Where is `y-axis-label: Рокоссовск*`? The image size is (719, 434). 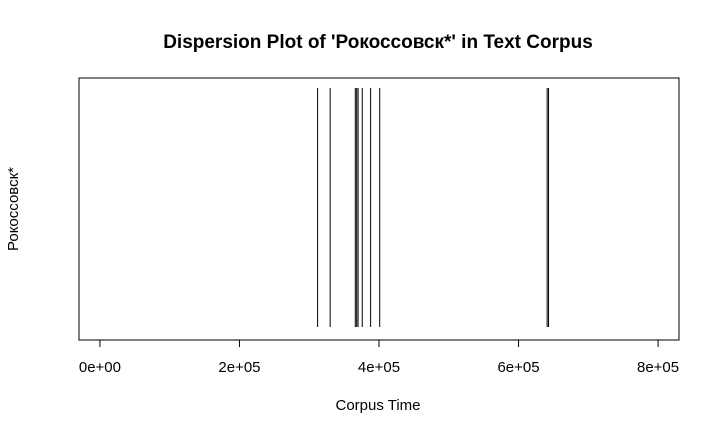
y-axis-label: Рокоссовск* is located at coordinates (13, 209).